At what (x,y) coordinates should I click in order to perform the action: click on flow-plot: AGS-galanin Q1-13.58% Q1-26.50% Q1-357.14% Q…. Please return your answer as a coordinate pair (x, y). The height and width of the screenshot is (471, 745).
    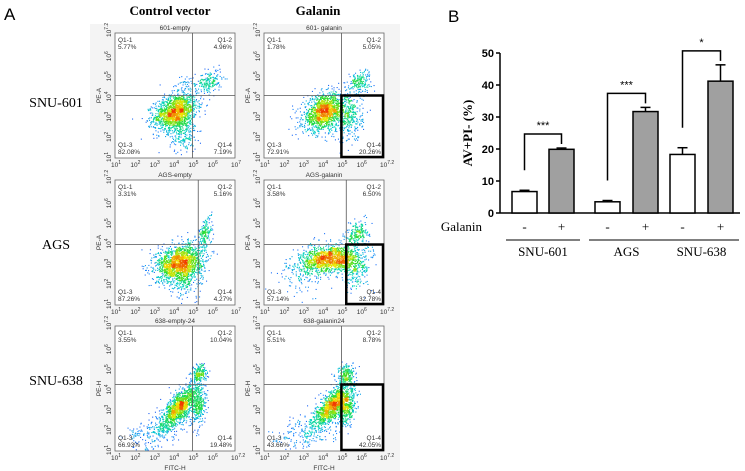
    Looking at the image, I should click on (319, 243).